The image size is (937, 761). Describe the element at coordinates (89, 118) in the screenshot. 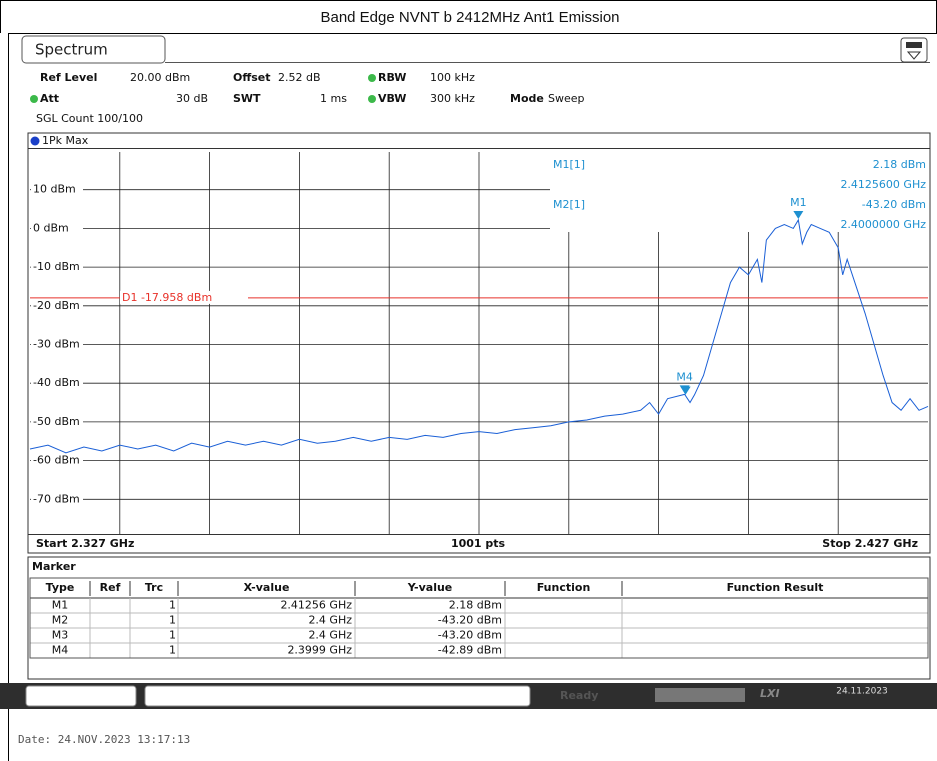

I see `sgl-count: SGL Count 100/100` at that location.